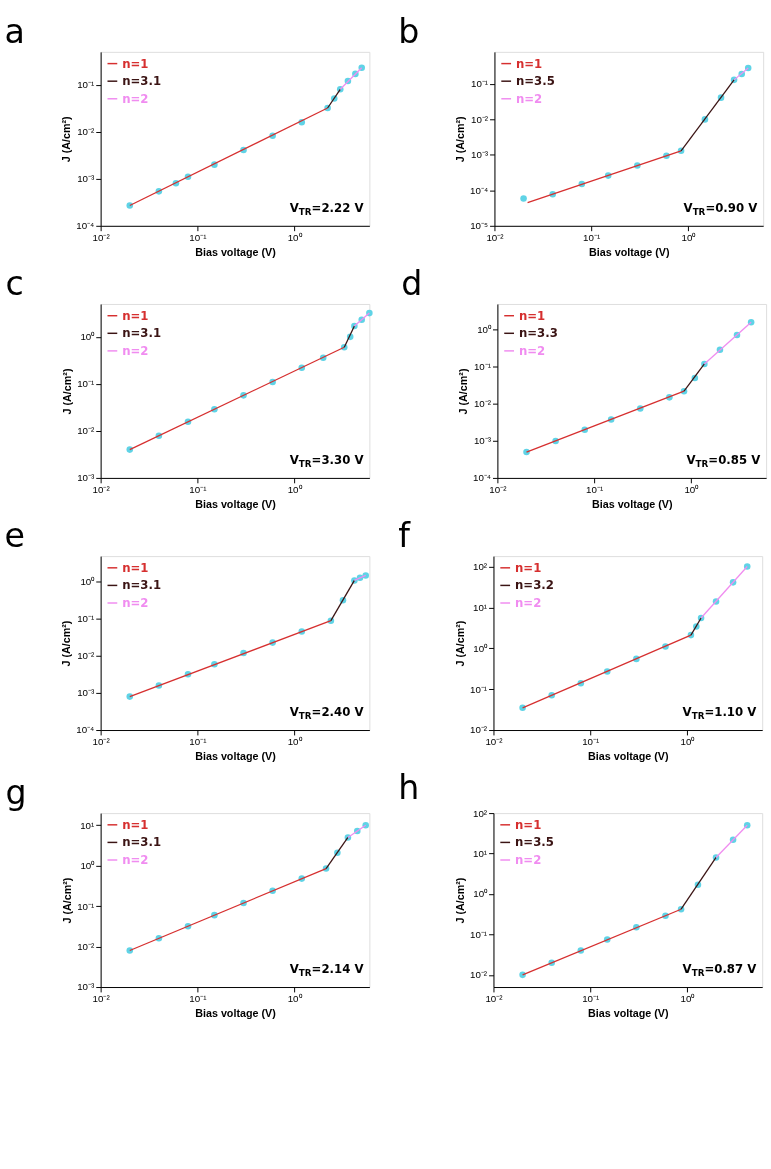  What do you see at coordinates (409, 788) in the screenshot?
I see `chart-title: h` at bounding box center [409, 788].